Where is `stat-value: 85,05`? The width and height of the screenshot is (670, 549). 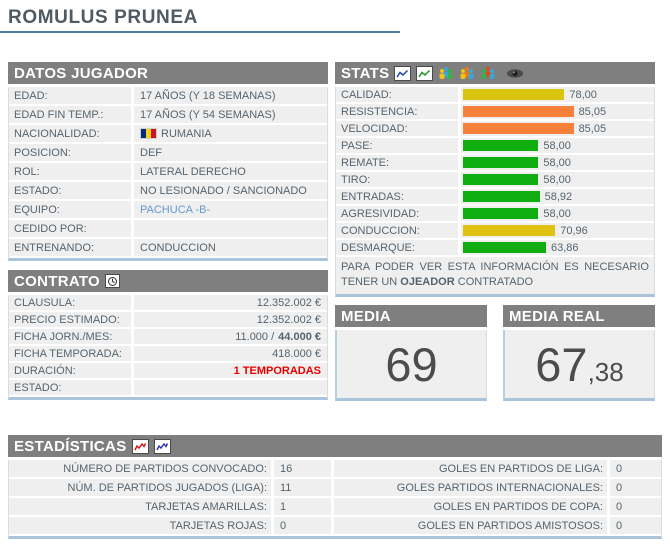
stat-value: 85,05 is located at coordinates (592, 128).